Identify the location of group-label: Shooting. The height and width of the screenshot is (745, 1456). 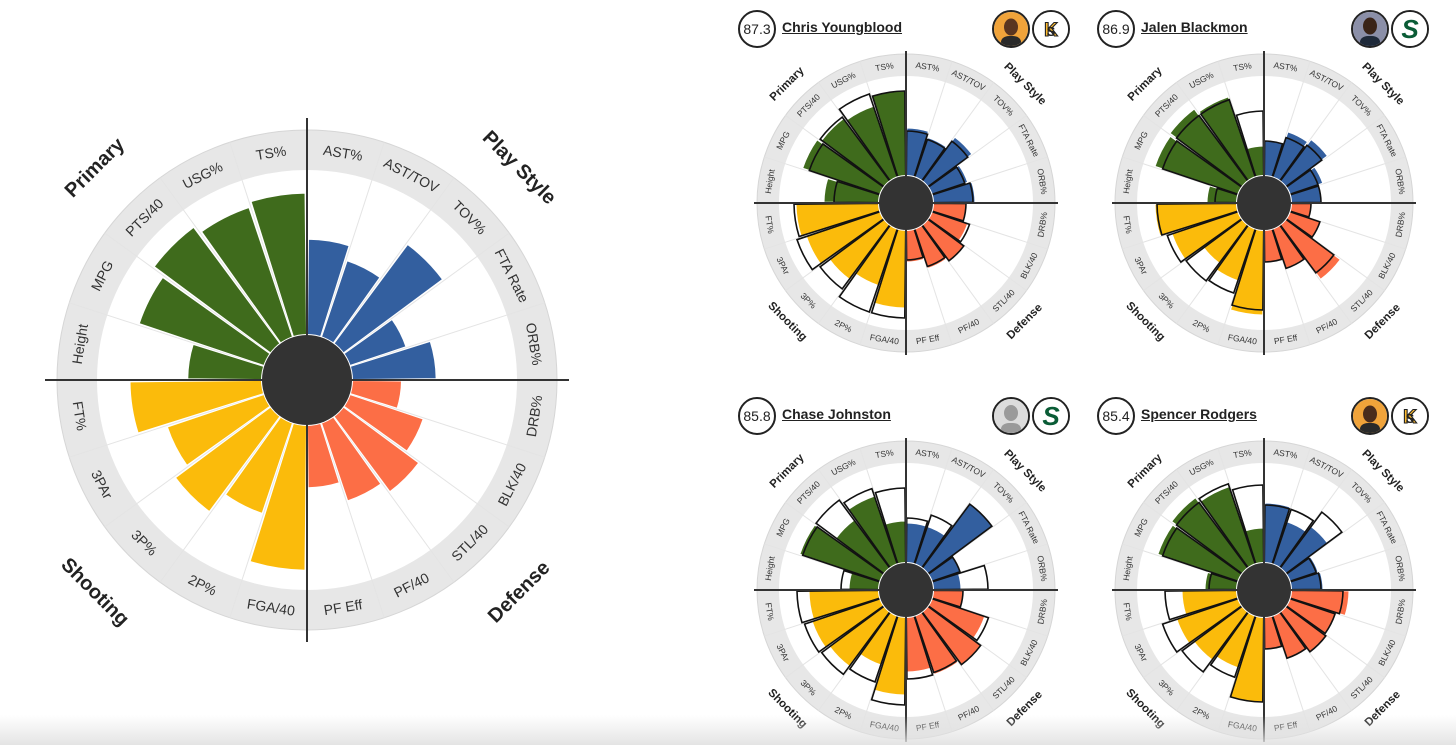
(94, 592).